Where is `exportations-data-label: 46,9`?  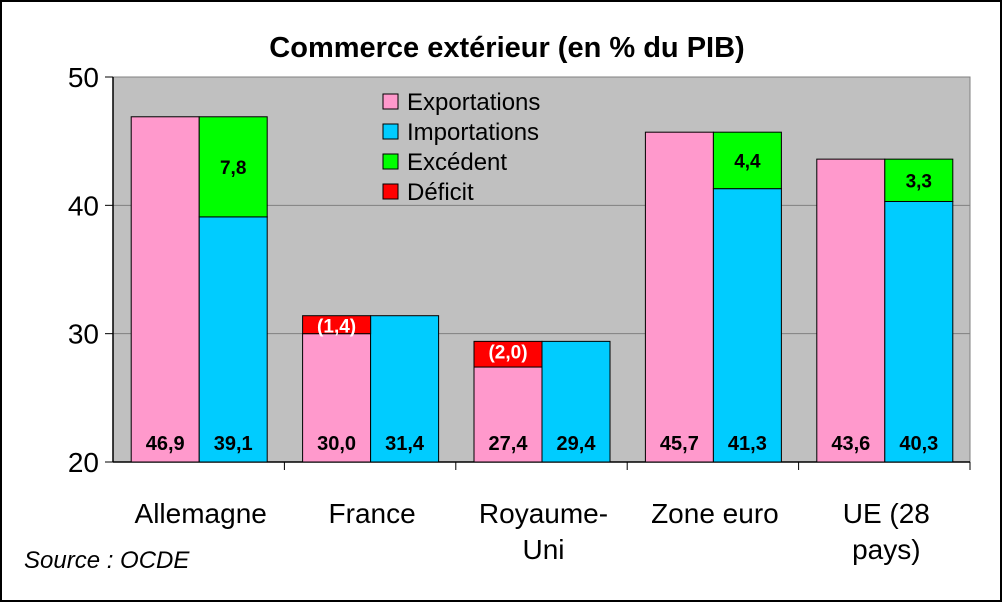 exportations-data-label: 46,9 is located at coordinates (165, 444).